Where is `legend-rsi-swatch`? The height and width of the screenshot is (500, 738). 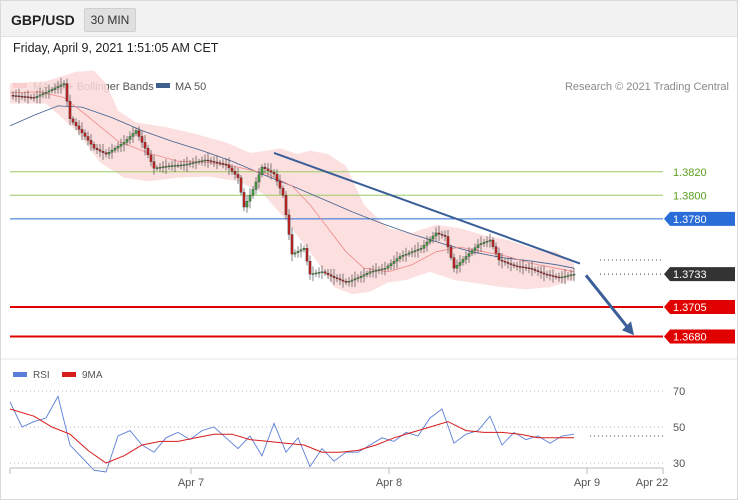 legend-rsi-swatch is located at coordinates (20, 374).